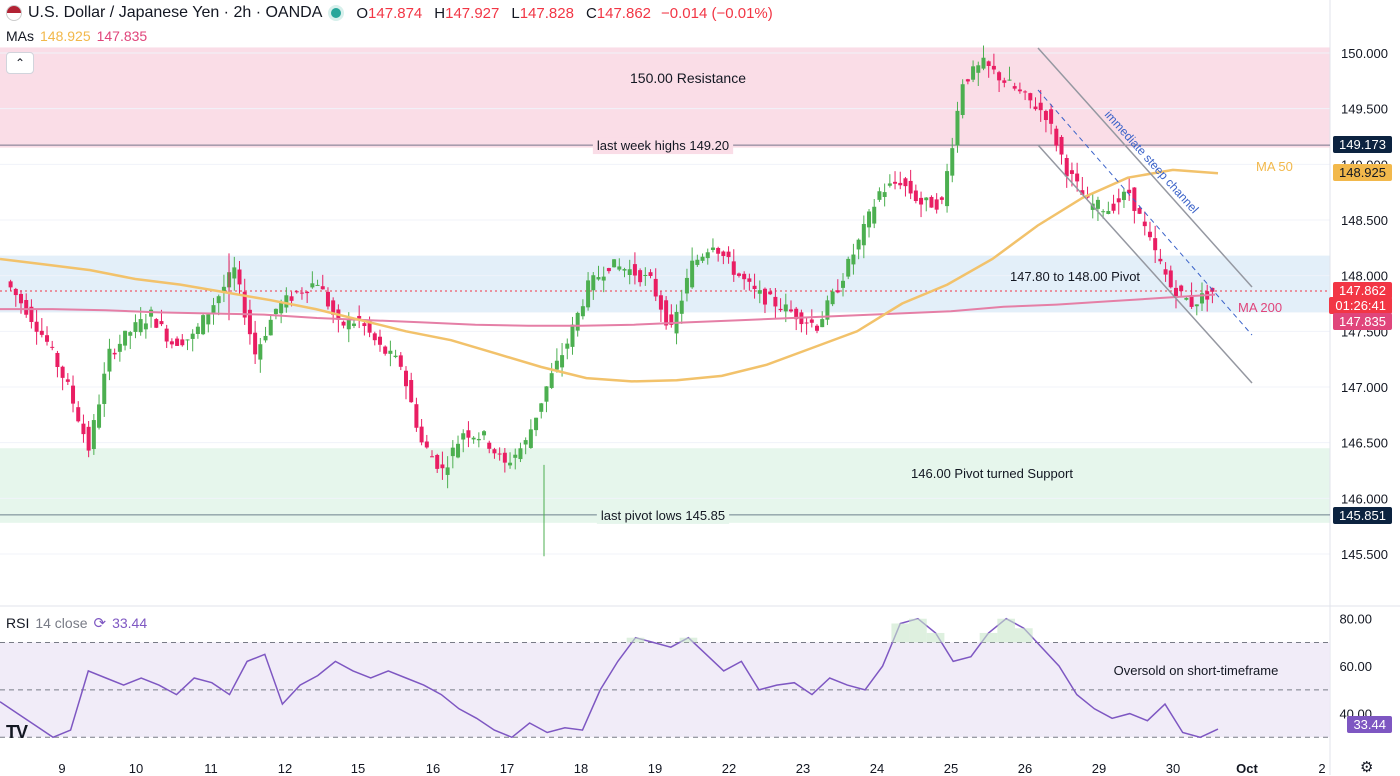 Image resolution: width=1400 pixels, height=776 pixels. What do you see at coordinates (136, 768) in the screenshot?
I see `x-tick-label: 10` at bounding box center [136, 768].